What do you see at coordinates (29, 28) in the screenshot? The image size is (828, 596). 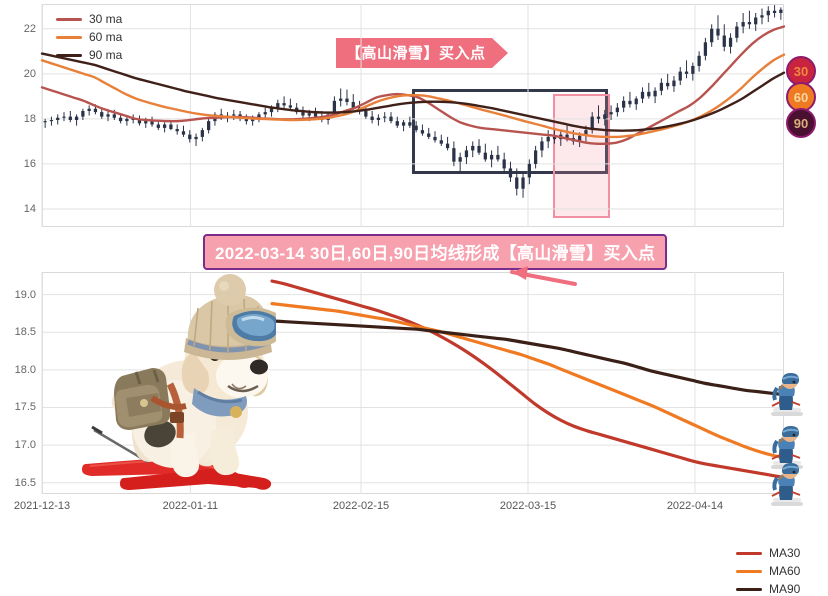 I see `y-tick-label: 22` at bounding box center [29, 28].